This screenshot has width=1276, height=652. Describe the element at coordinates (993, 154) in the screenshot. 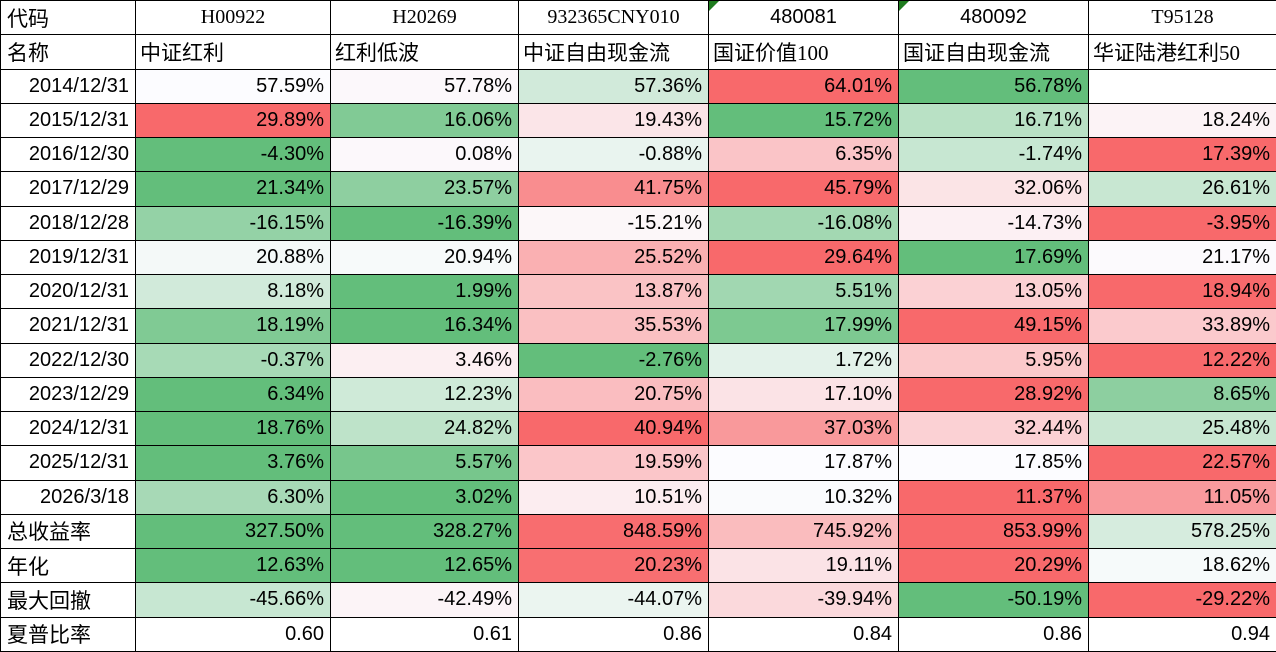

I see `value-cell: -1.74%` at that location.